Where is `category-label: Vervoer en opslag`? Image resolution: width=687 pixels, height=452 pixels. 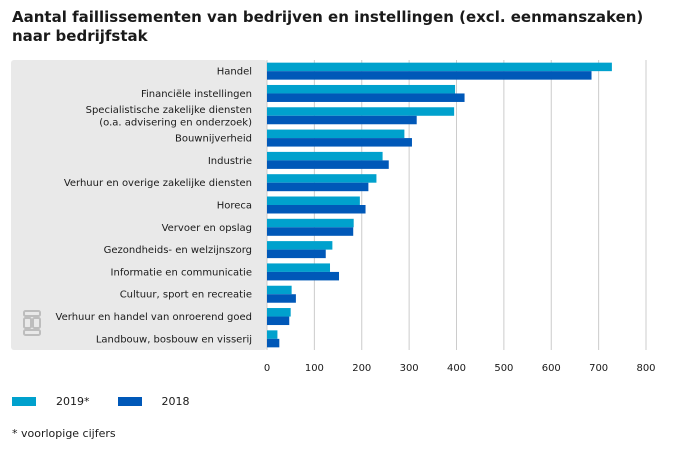 category-label: Vervoer en opslag is located at coordinates (207, 228).